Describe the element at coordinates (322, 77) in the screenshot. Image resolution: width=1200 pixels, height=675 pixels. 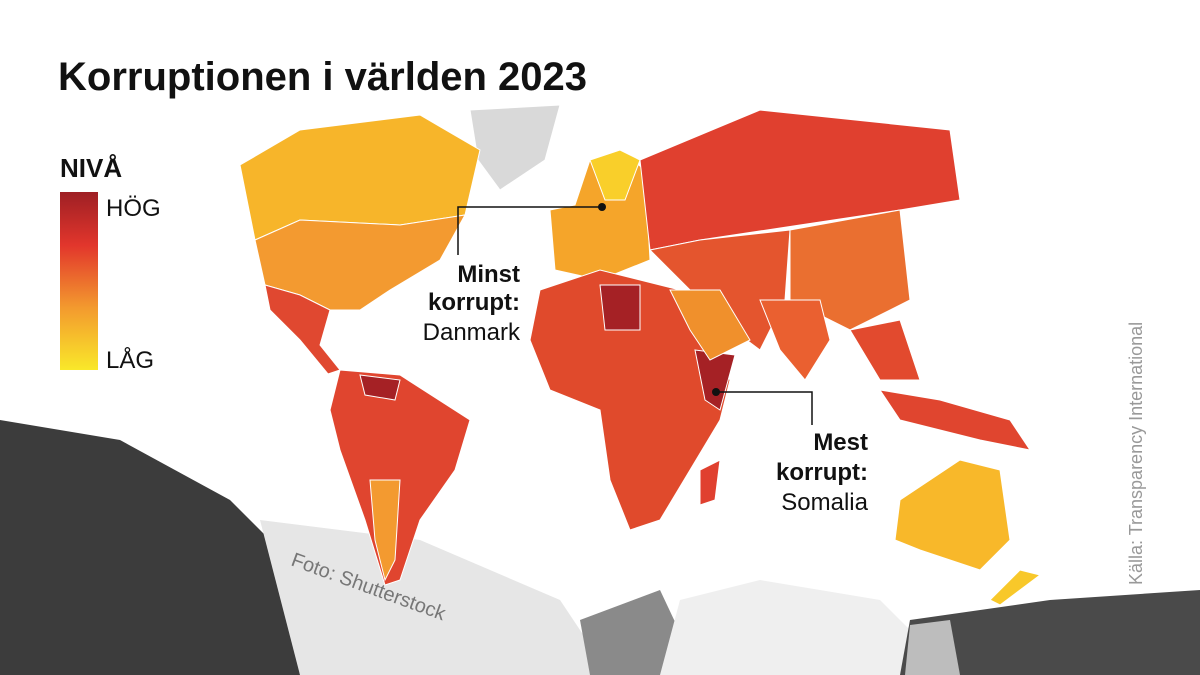
I see `title: Korruptionen i världen 2023` at that location.